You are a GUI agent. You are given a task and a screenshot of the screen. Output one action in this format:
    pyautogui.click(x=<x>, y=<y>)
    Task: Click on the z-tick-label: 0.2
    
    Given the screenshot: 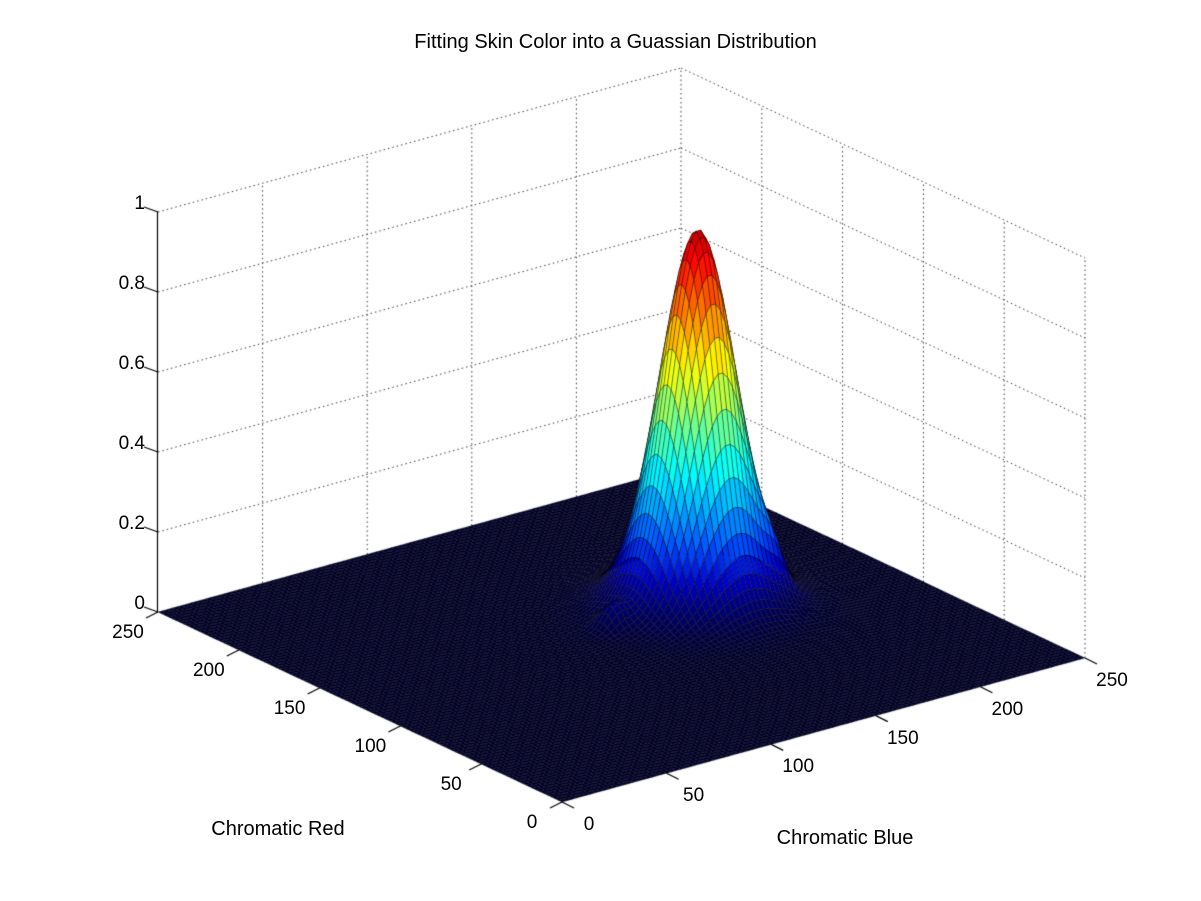 What is the action you would take?
    pyautogui.click(x=131, y=523)
    